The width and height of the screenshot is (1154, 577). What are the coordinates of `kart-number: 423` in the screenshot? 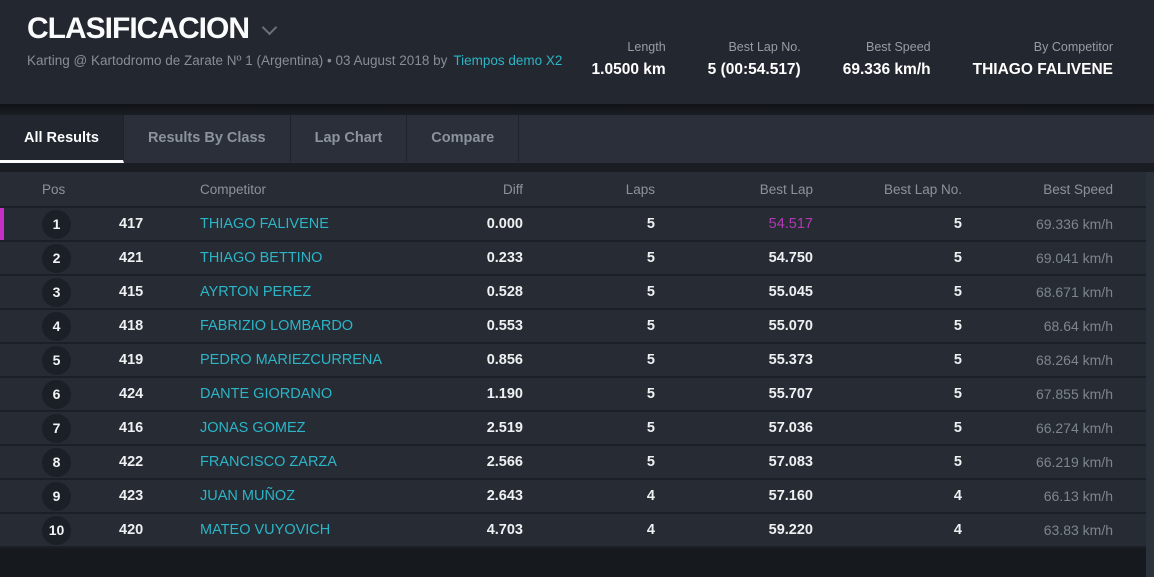 It's located at (131, 496).